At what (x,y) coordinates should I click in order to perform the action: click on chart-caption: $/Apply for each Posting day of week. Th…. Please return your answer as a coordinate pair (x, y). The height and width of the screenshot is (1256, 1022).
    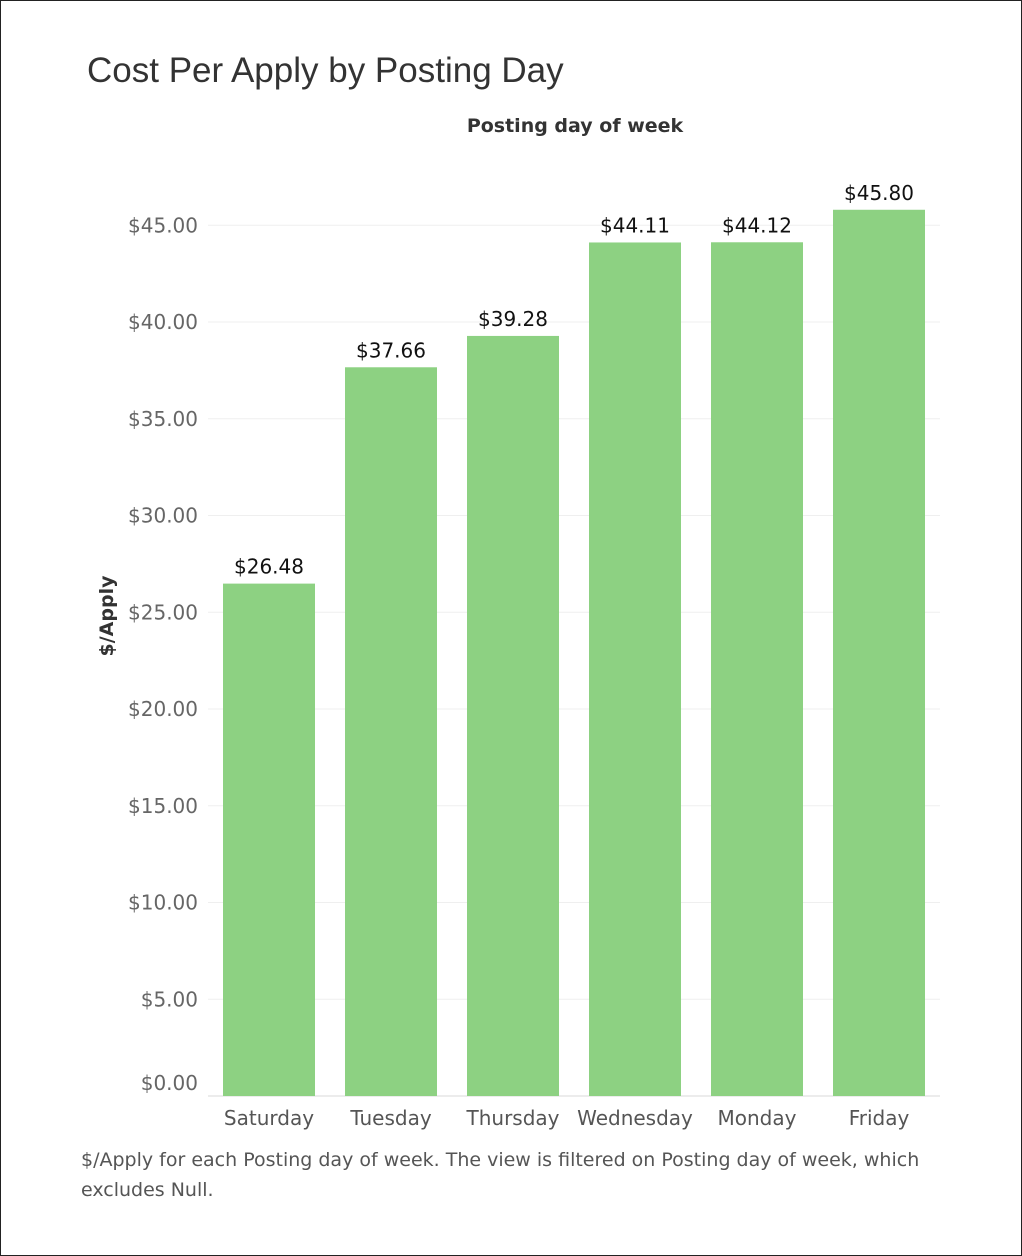
    Looking at the image, I should click on (500, 1175).